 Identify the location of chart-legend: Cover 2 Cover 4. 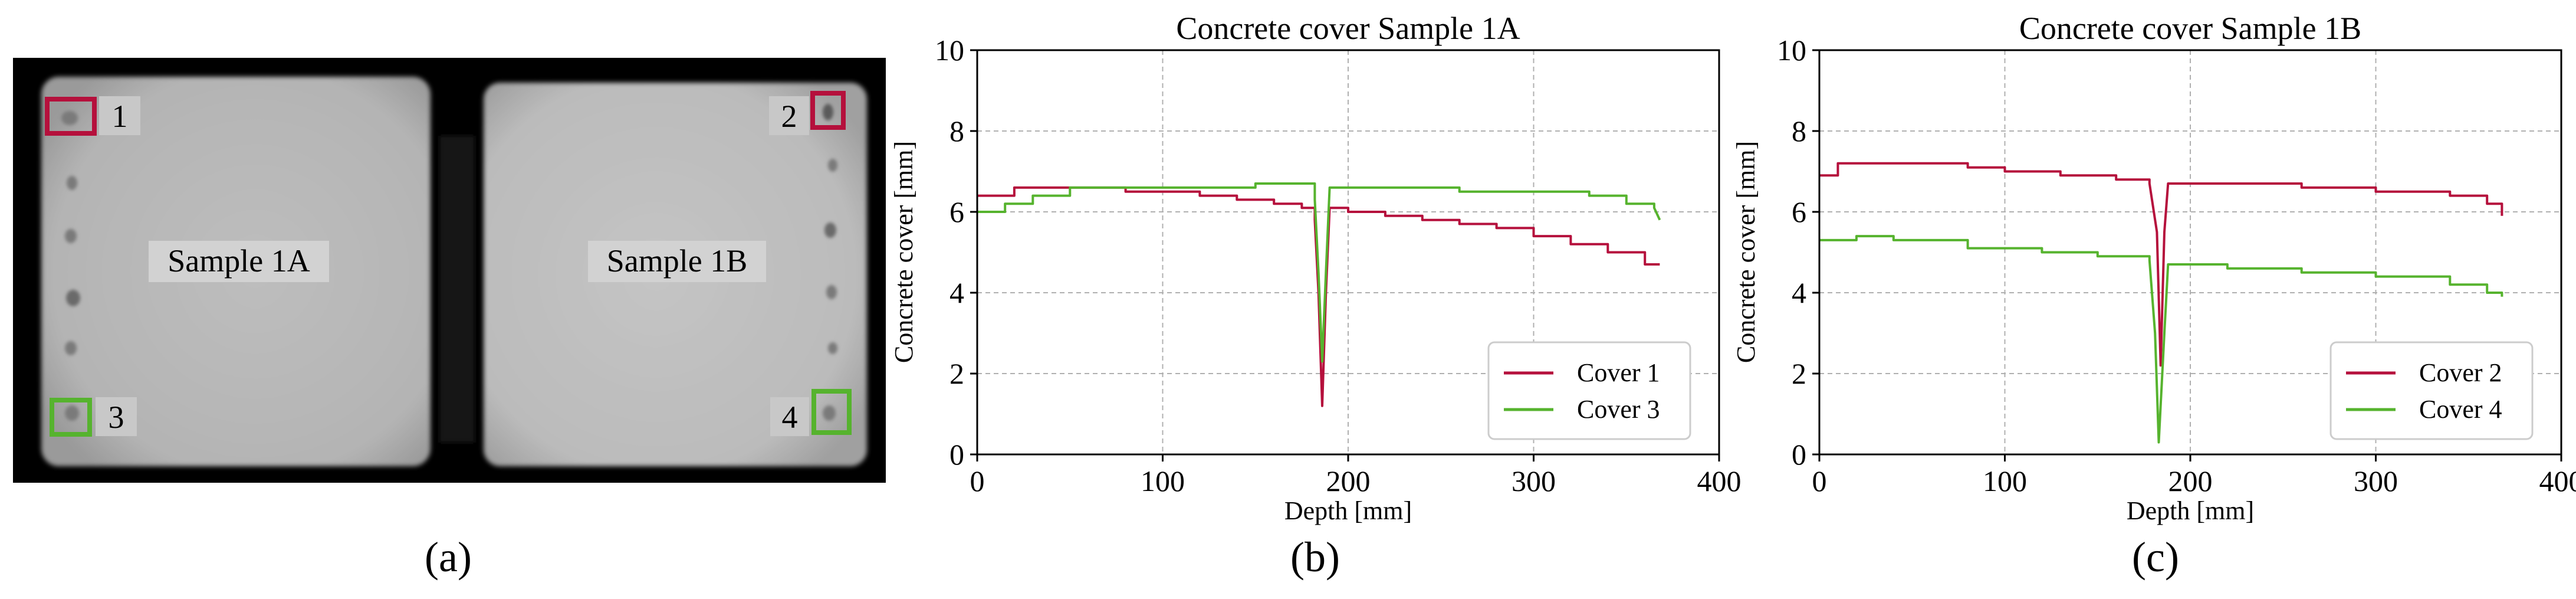
(2431, 390).